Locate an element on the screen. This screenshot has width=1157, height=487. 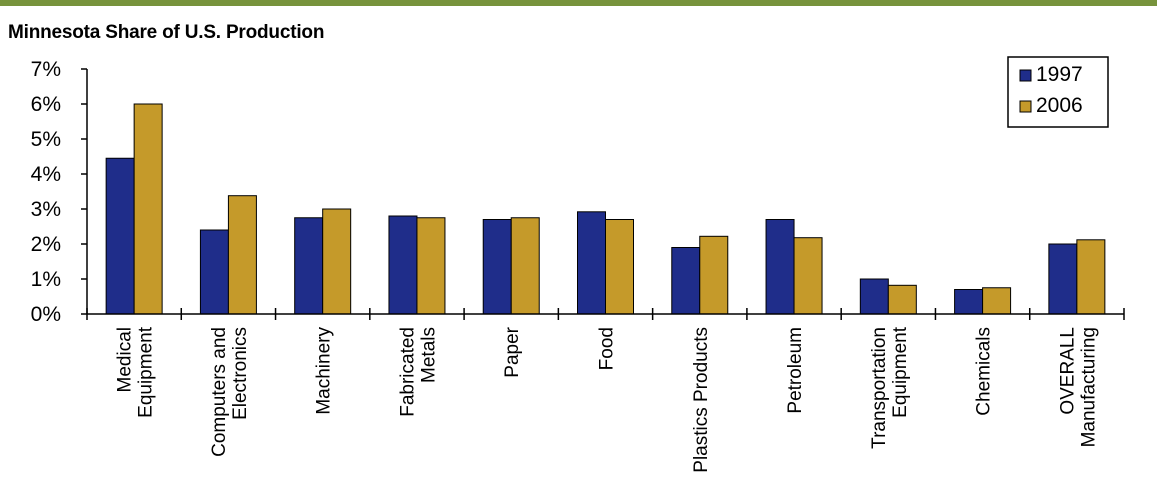
legend-label-1997: 1997 is located at coordinates (1059, 74).